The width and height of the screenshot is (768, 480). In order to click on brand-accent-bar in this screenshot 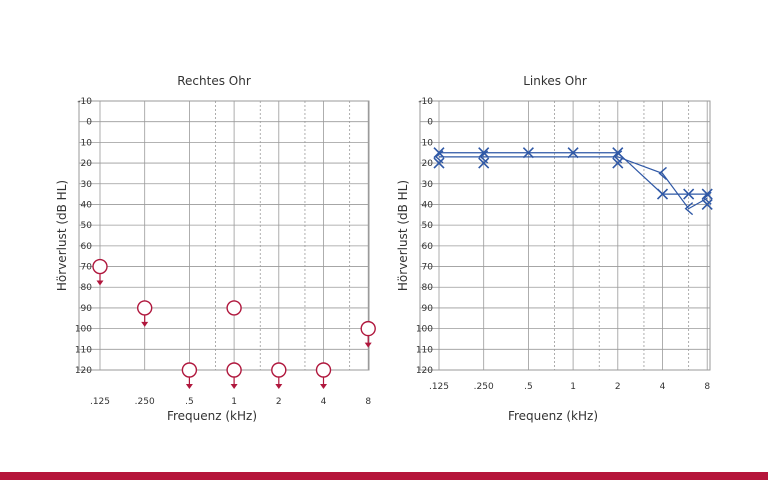, I will do `click(384, 476)`.